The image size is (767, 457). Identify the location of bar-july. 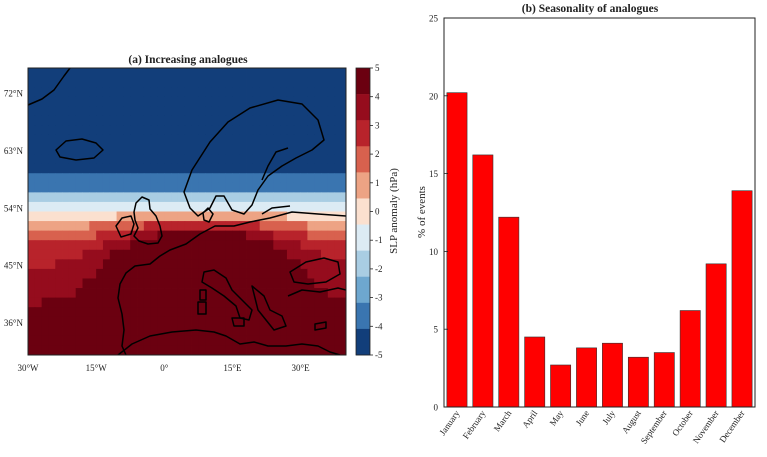
(612, 375).